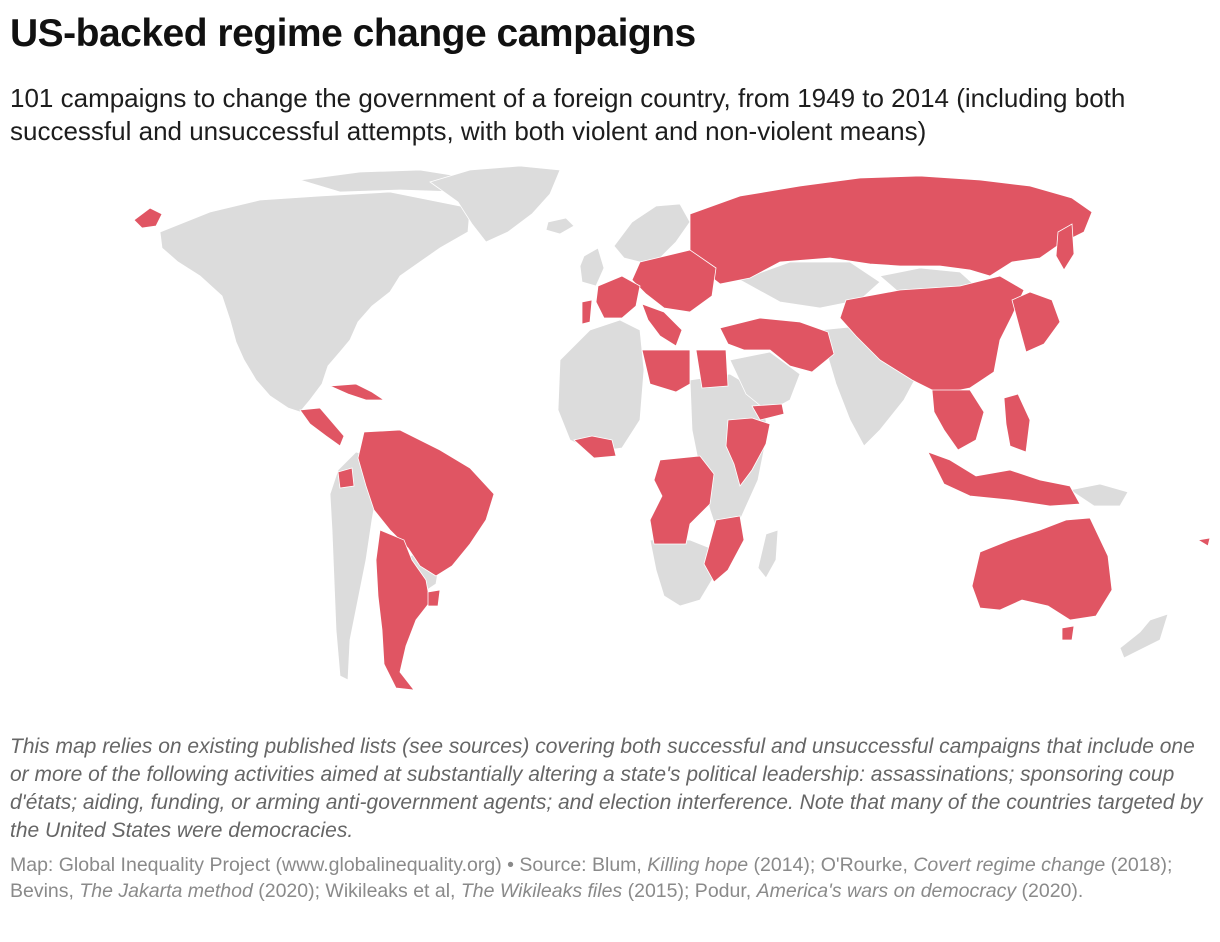  Describe the element at coordinates (346, 478) in the screenshot. I see `ecuador` at that location.